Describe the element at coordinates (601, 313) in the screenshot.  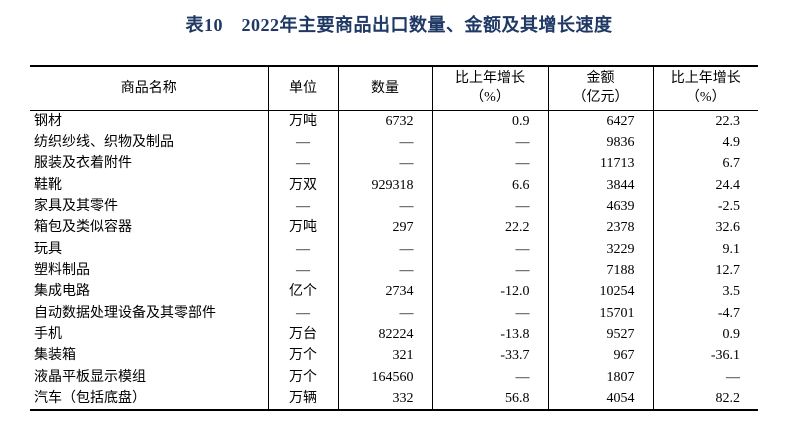
I see `value-cell: 15701` at that location.